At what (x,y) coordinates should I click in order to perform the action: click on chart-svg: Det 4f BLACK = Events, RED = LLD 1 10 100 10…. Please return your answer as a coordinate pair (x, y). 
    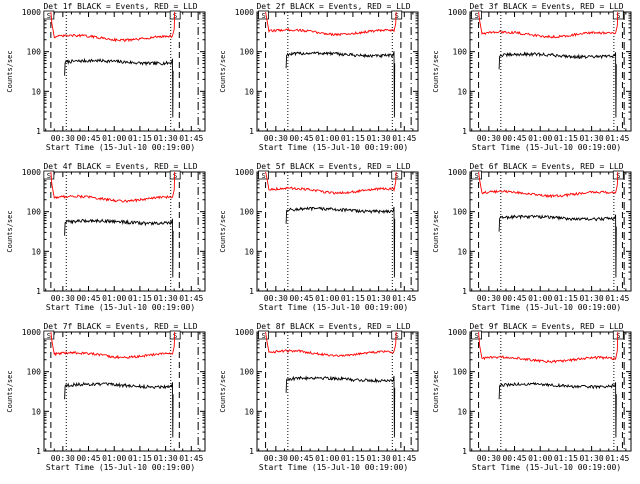
    Looking at the image, I should click on (106, 237).